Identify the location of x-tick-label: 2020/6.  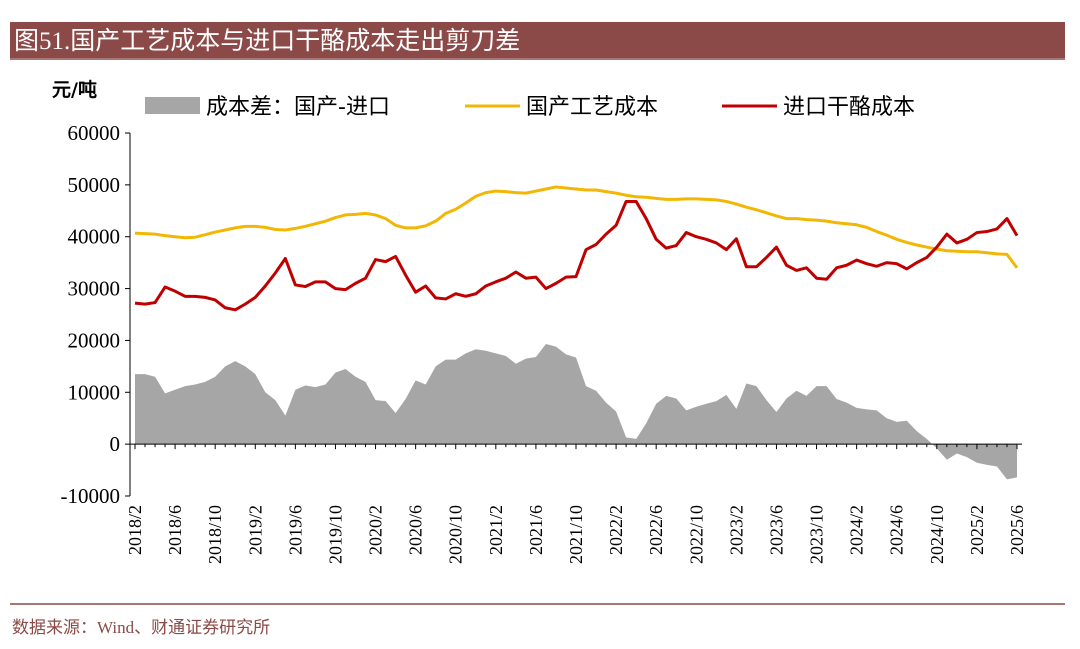
(416, 530).